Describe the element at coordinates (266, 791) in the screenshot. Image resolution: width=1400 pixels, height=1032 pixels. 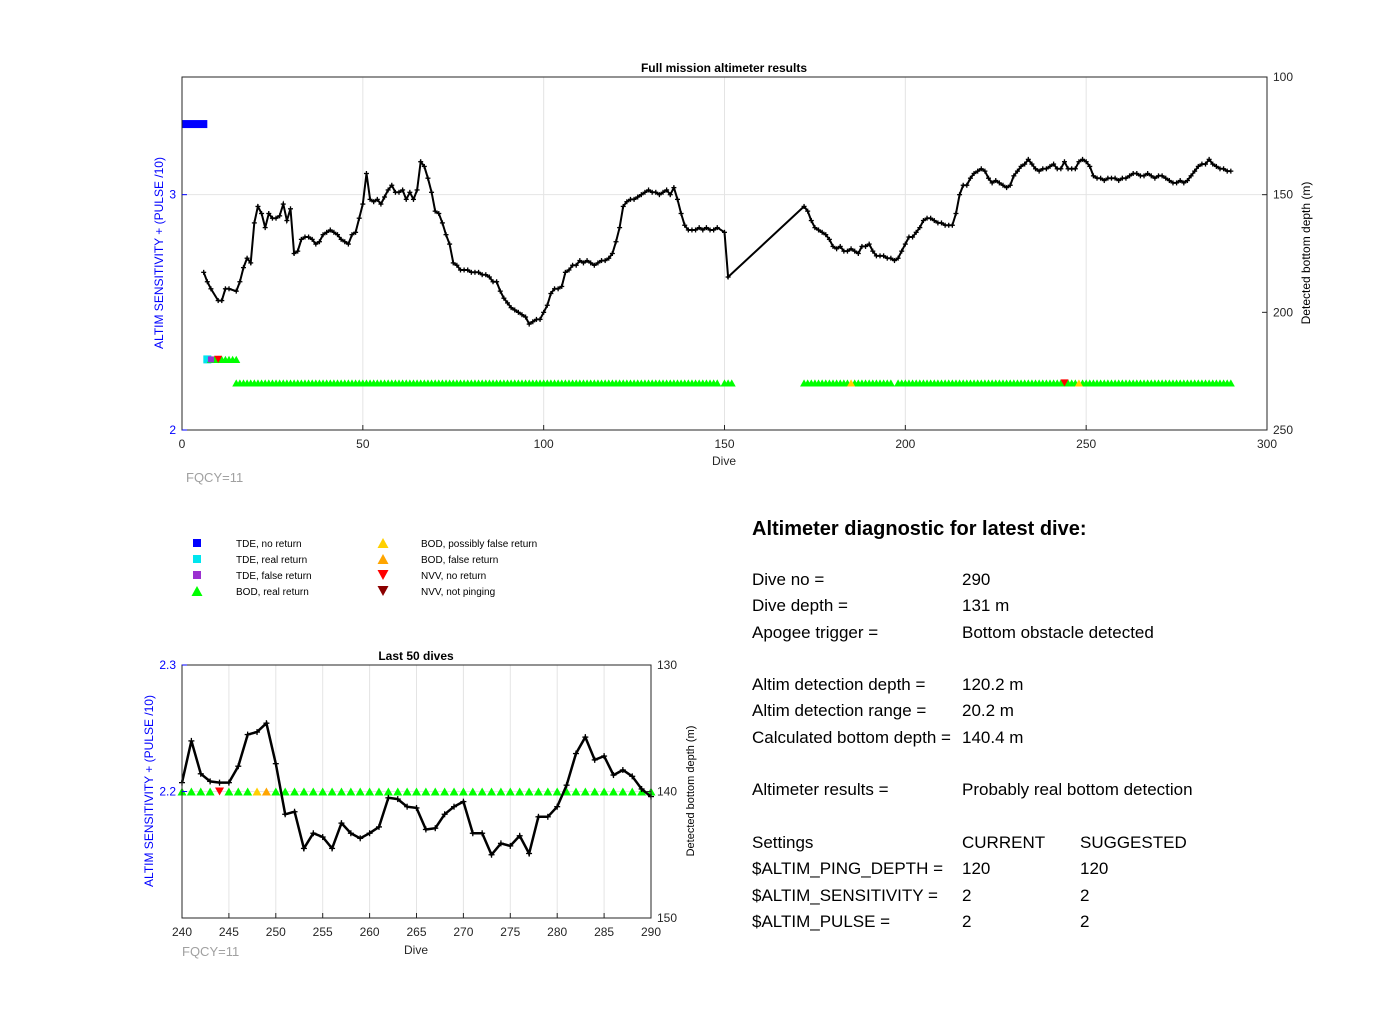
I see `bod-false-marker` at that location.